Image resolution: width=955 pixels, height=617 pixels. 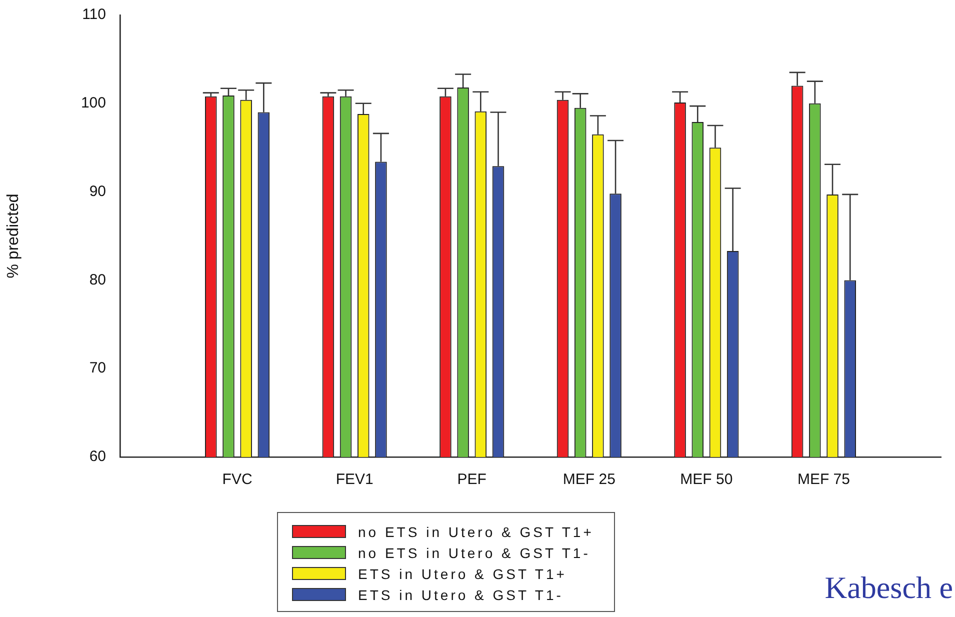 I want to click on text: Kabesch e, so click(x=888, y=588).